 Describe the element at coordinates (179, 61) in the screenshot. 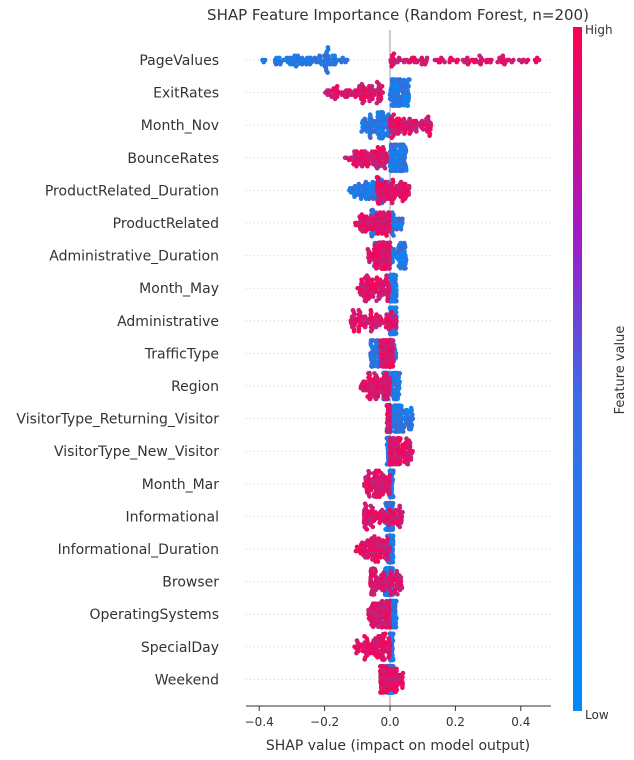

I see `feature-label: PageValues` at that location.